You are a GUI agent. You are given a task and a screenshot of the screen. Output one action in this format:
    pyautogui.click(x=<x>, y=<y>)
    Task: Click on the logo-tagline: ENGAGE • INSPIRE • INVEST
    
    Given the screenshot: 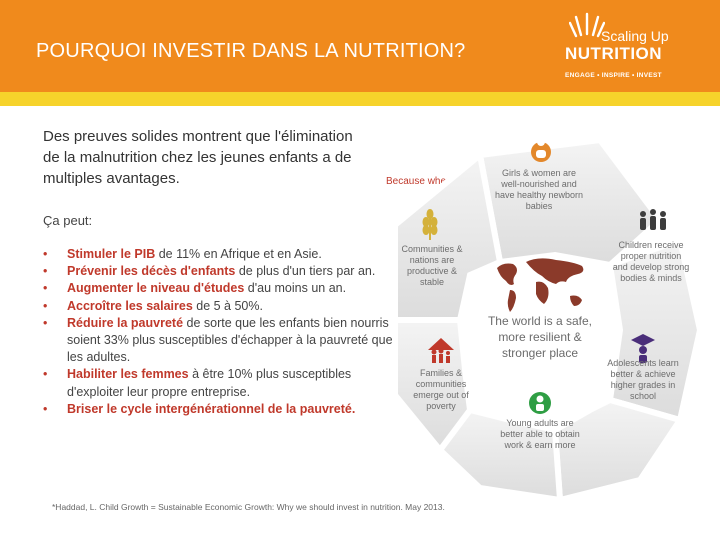 What is the action you would take?
    pyautogui.click(x=613, y=75)
    